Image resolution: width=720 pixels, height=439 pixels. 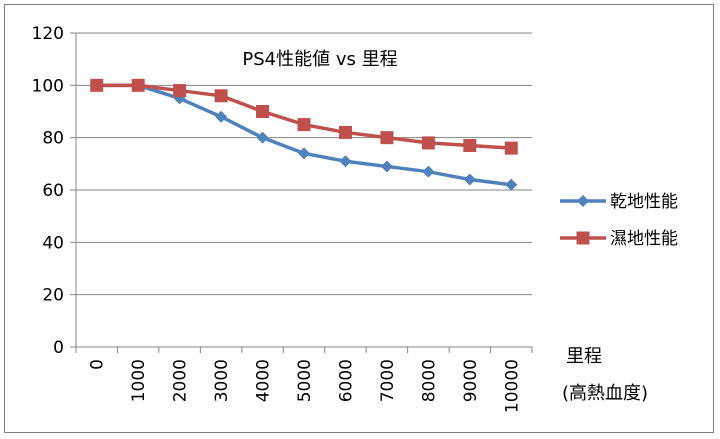 What do you see at coordinates (346, 380) in the screenshot?
I see `x-tick-label: 6000` at bounding box center [346, 380].